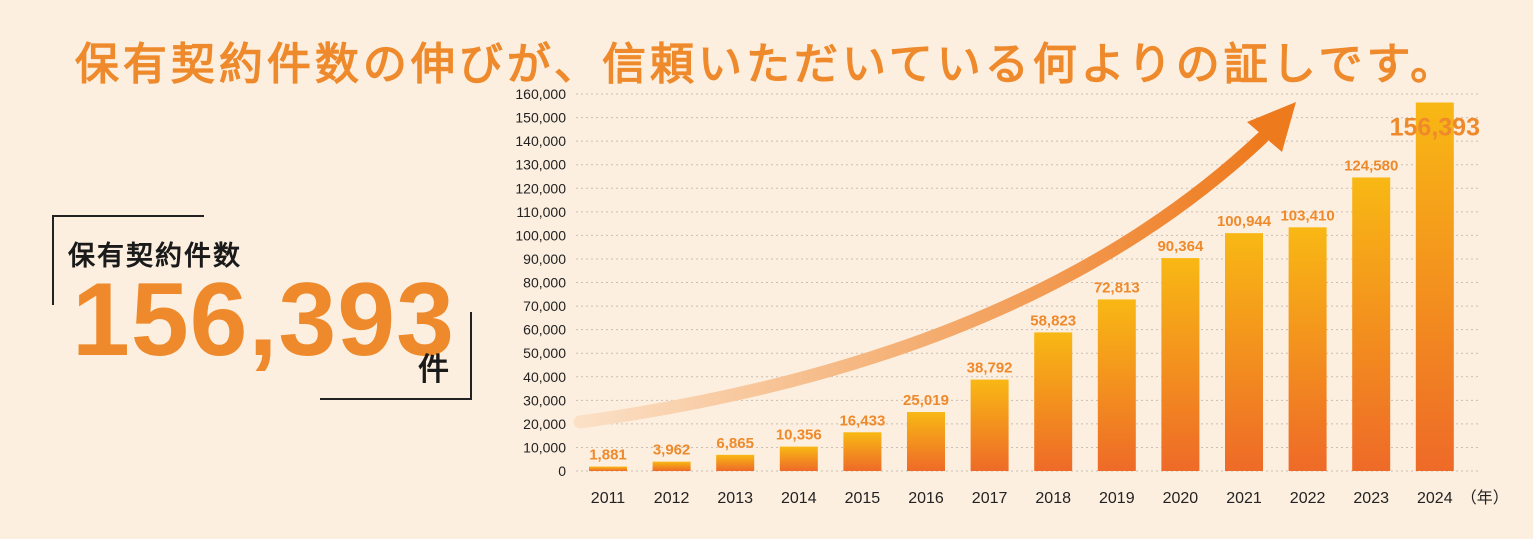 Image resolution: width=1533 pixels, height=539 pixels. Describe the element at coordinates (544, 259) in the screenshot. I see `y-tick-label: 90,000` at that location.